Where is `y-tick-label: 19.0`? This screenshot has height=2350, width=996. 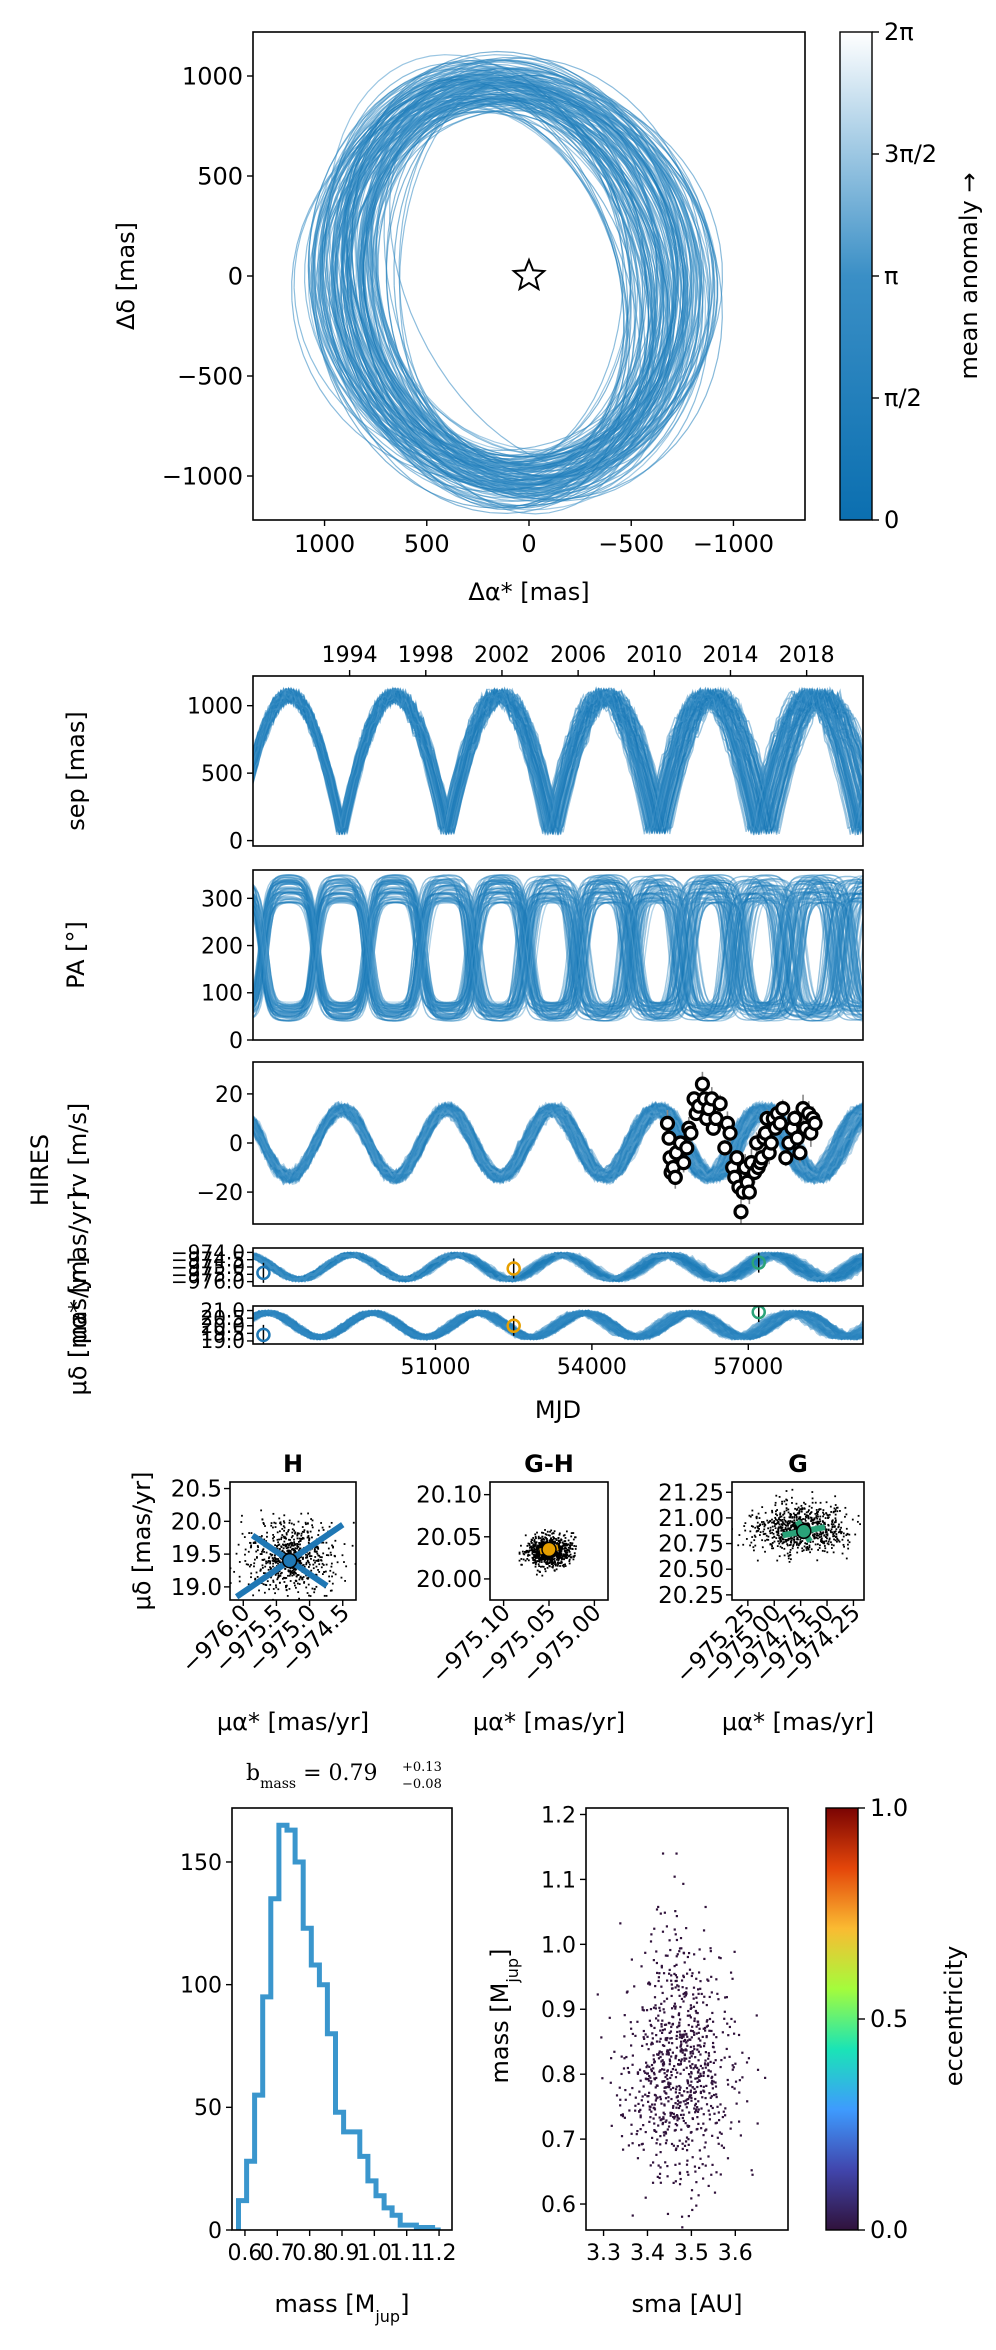 y-tick-label: 19.0 is located at coordinates (222, 1341).